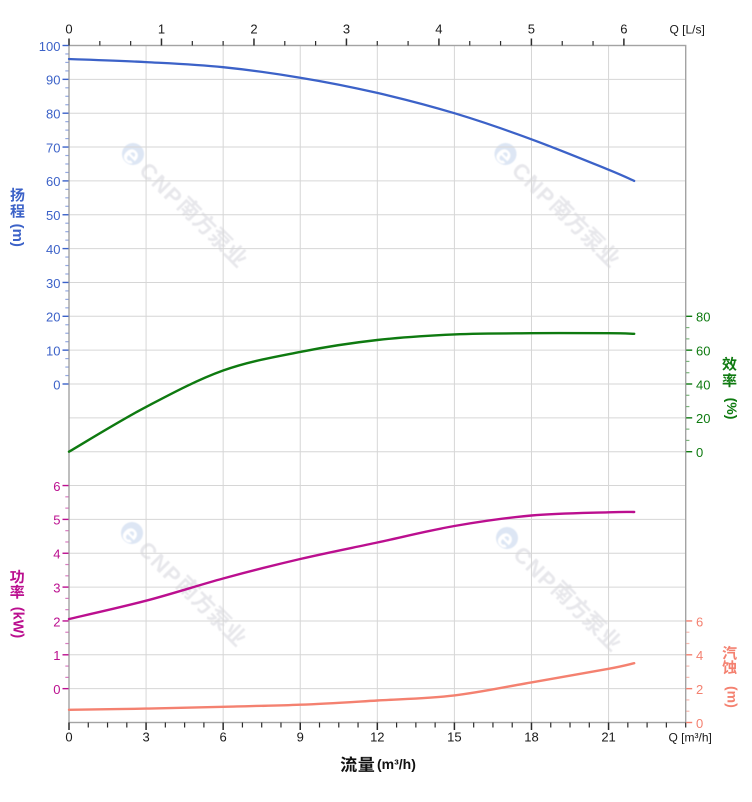 The height and width of the screenshot is (802, 752). What do you see at coordinates (690, 738) in the screenshot?
I see `svg-text: Q [m³/h]` at bounding box center [690, 738].